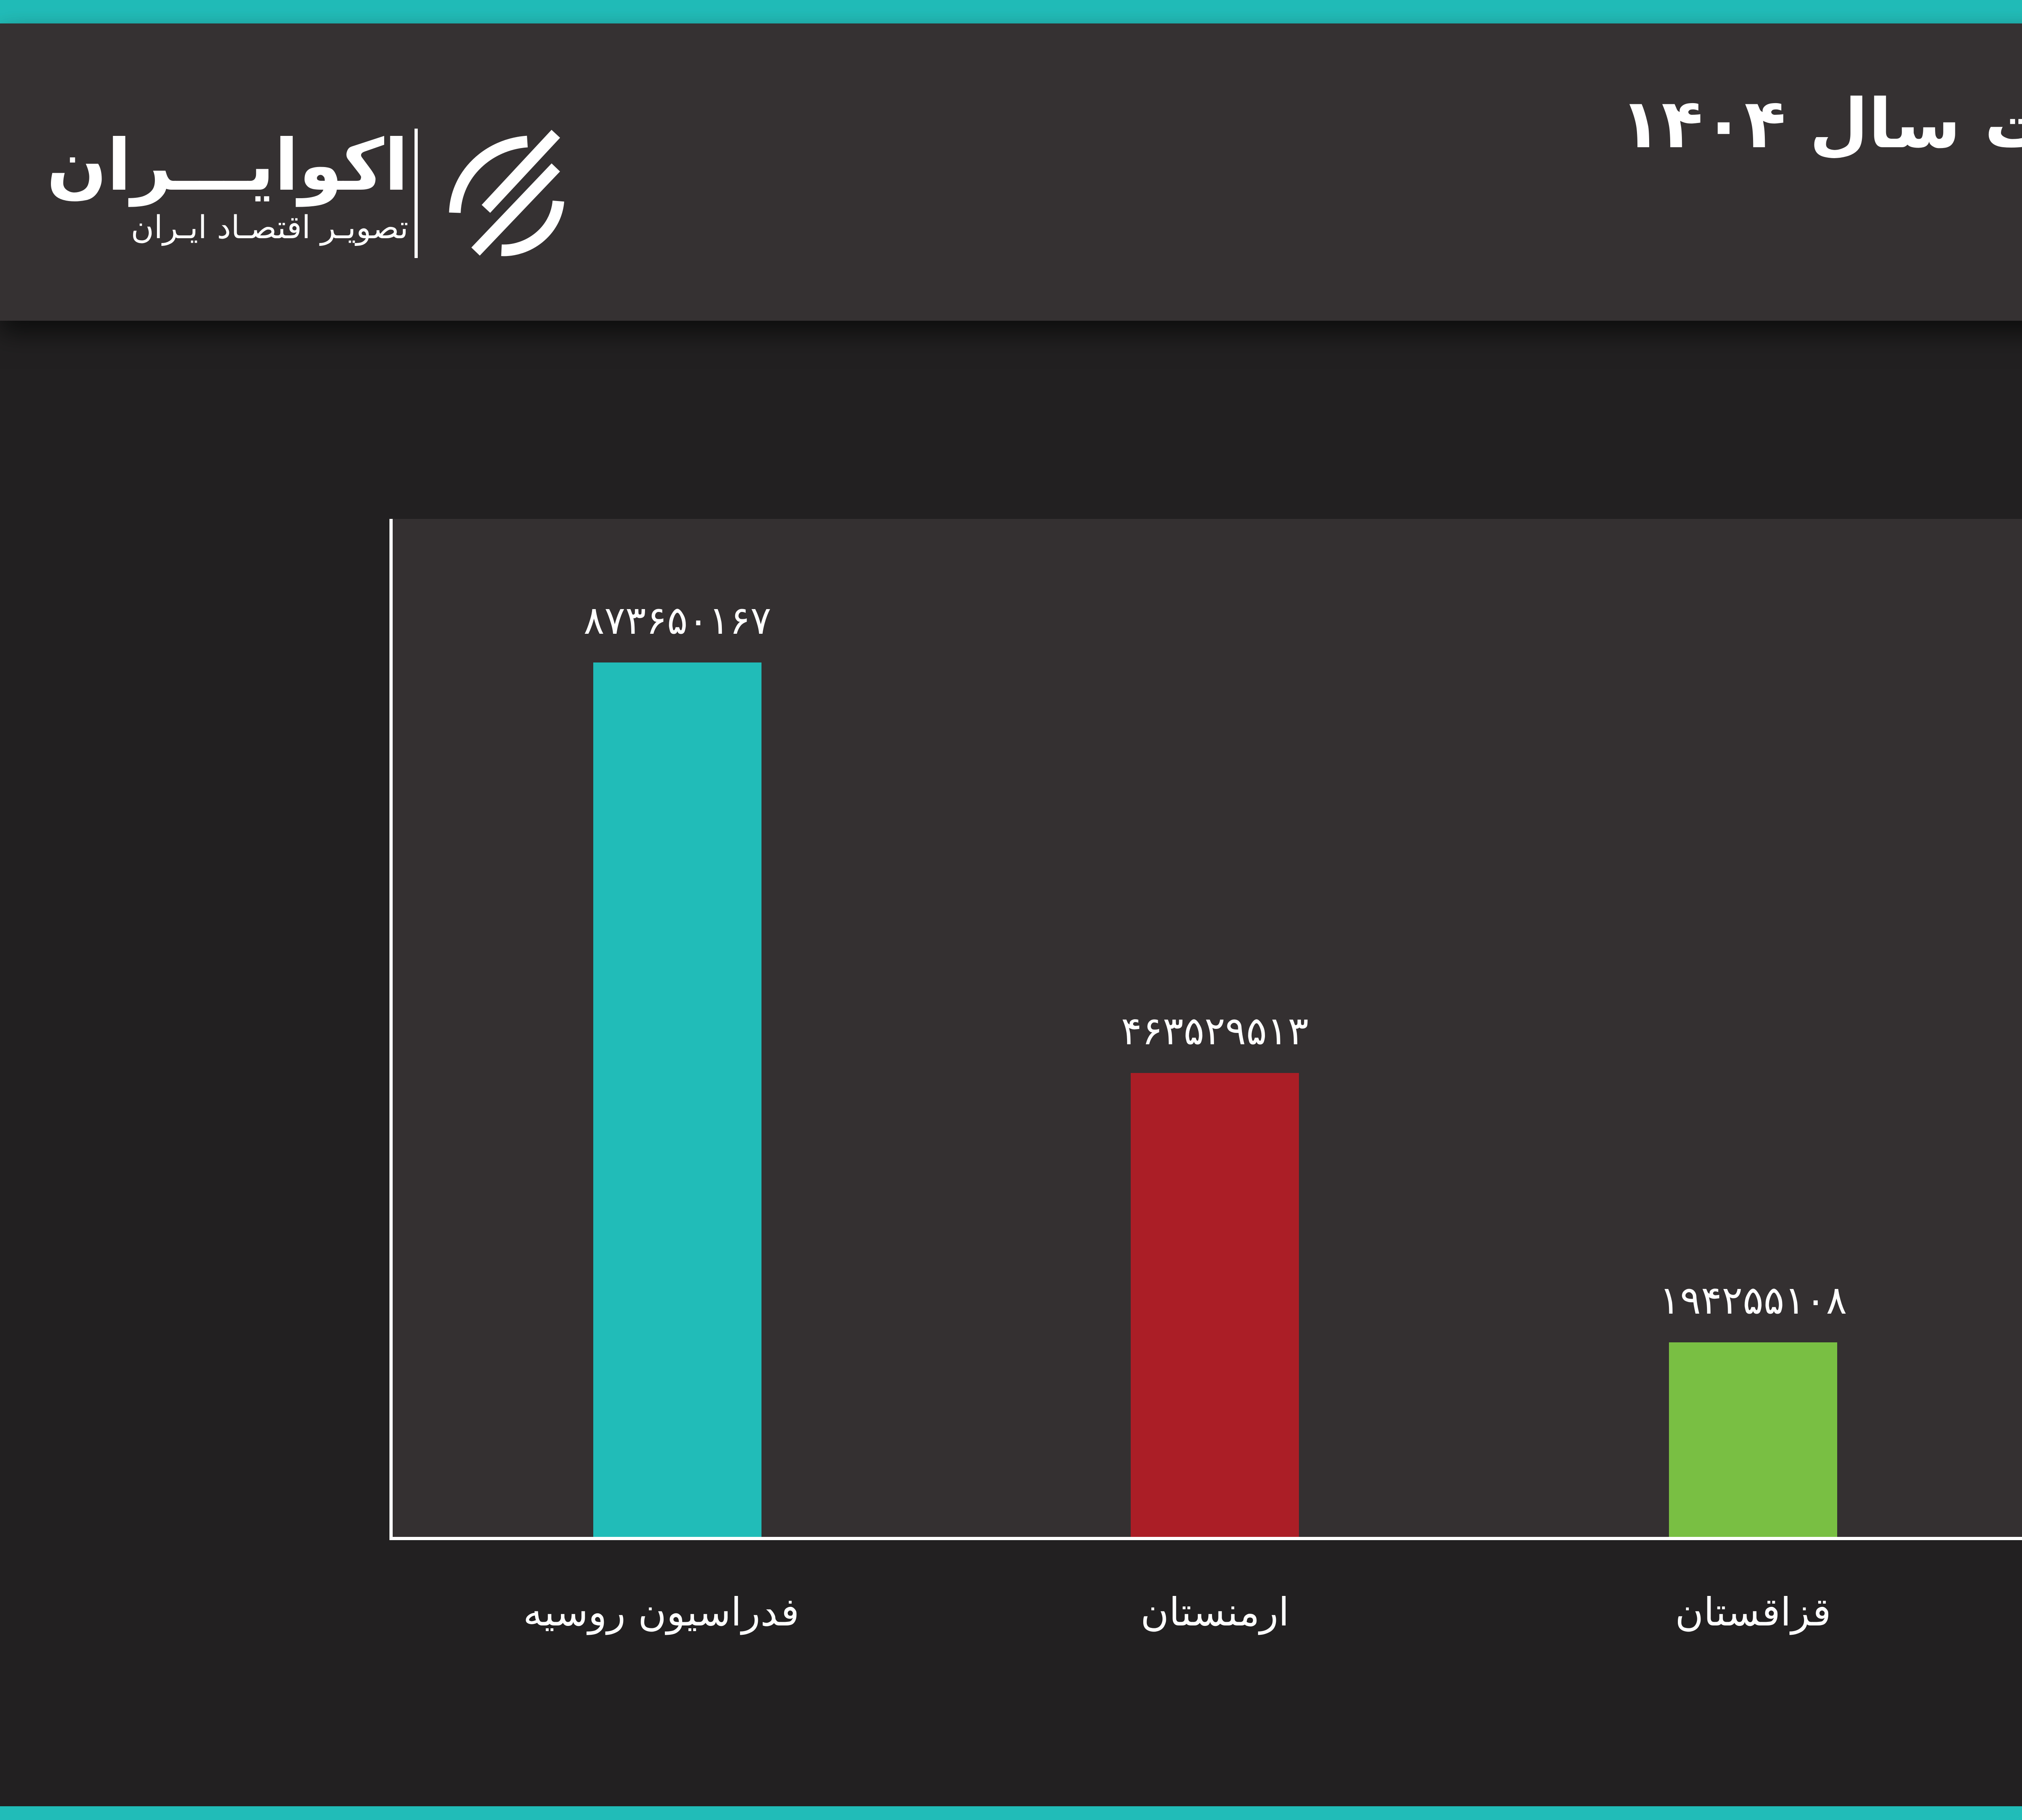 This screenshot has width=2022, height=1820. I want to click on category-label: ارمنستان, so click(1214, 1612).